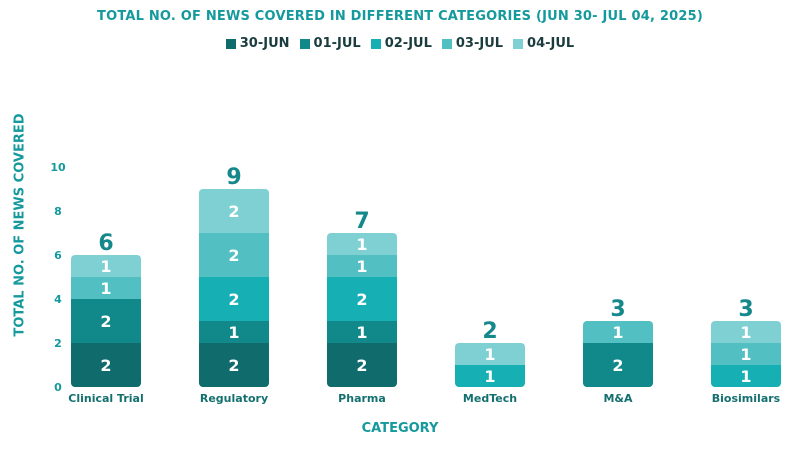  I want to click on legend-item: 03-JUL, so click(472, 43).